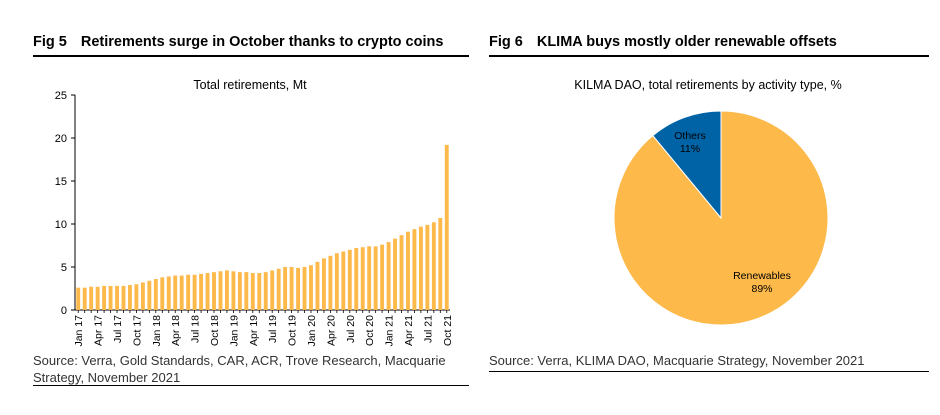 The width and height of the screenshot is (940, 415). I want to click on bar-y-tick-label: 15, so click(61, 182).